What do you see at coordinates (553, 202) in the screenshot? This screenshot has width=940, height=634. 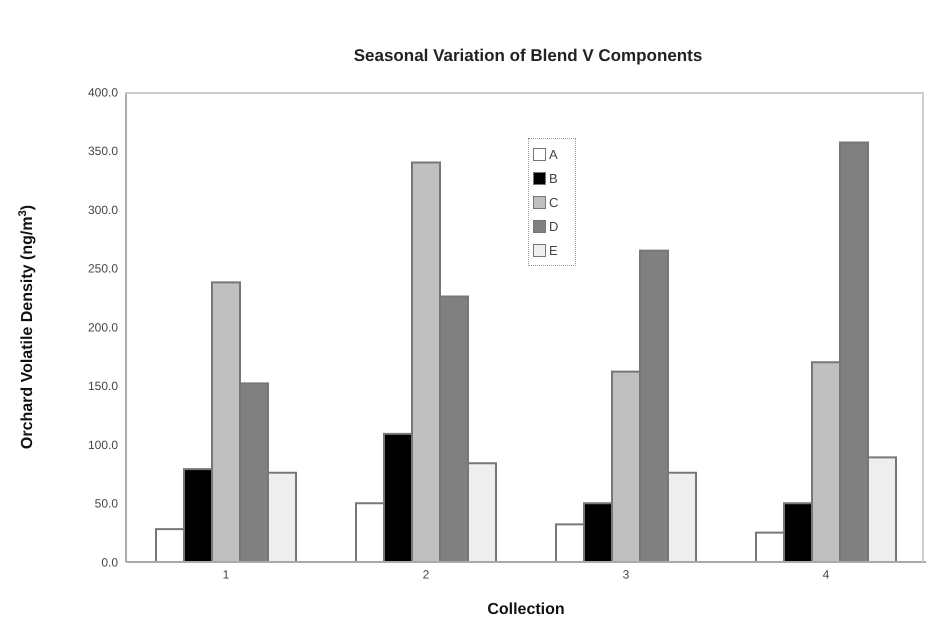 I see `legend-label: C` at bounding box center [553, 202].